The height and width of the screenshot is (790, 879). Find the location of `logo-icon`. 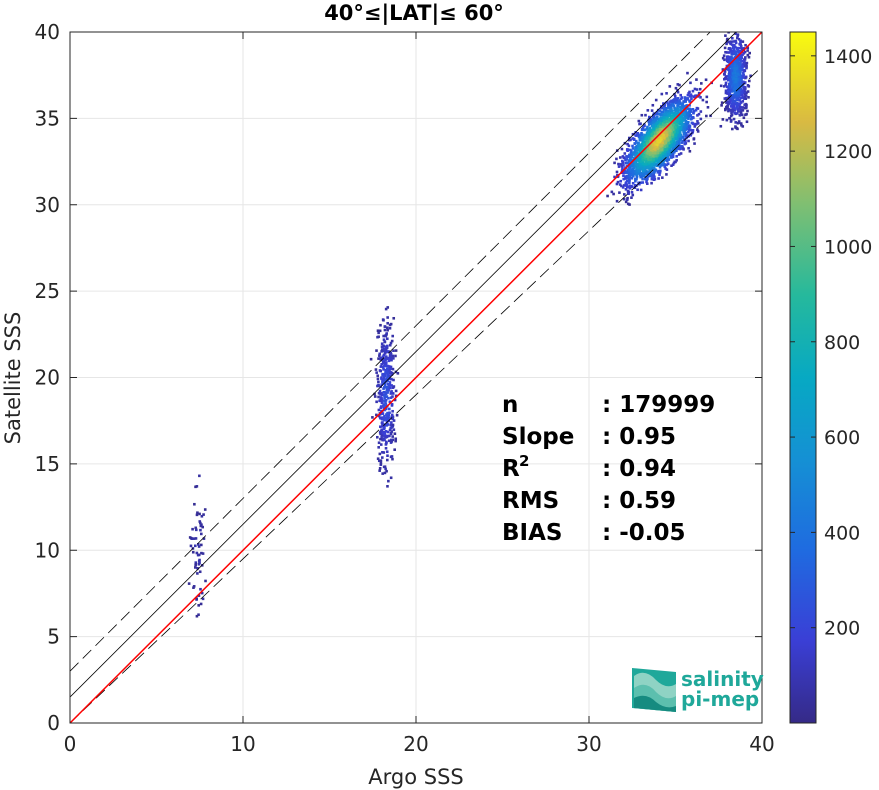

logo-icon is located at coordinates (654, 690).